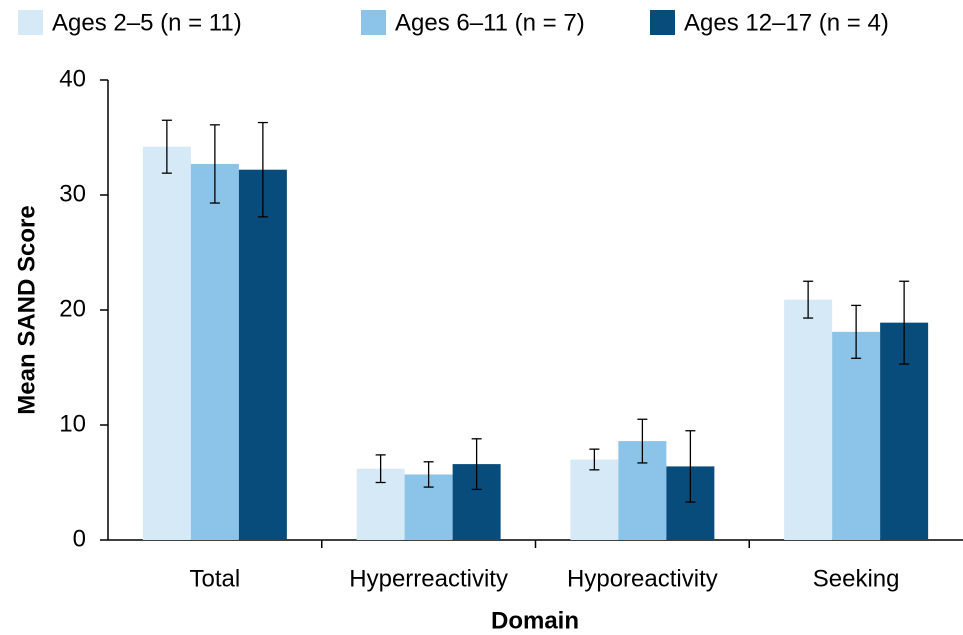 The image size is (963, 635). What do you see at coordinates (535, 620) in the screenshot?
I see `x-axis-title: Domain` at bounding box center [535, 620].